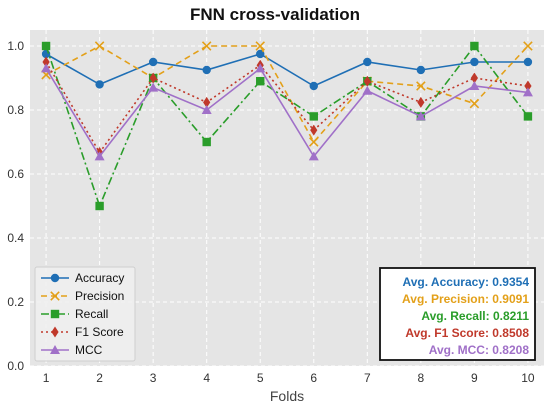 The image size is (550, 407). I want to click on legend-label-recall: Recall, so click(91, 314).